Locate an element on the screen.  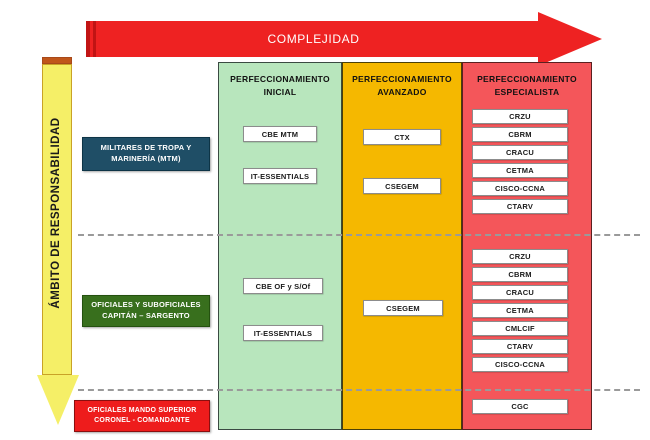
responsibility-arrow-cap is located at coordinates (57, 60).